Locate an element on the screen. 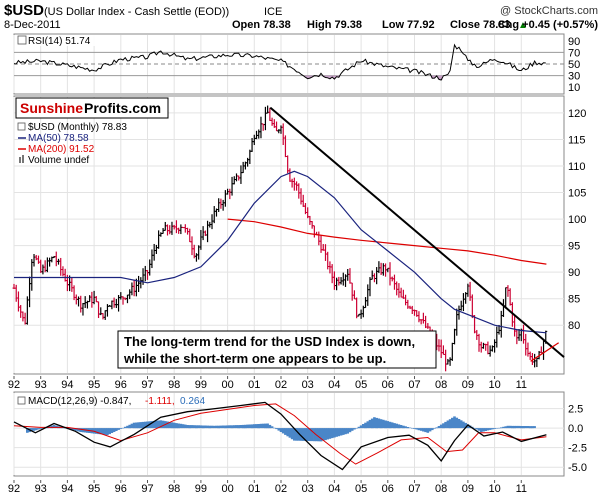 The width and height of the screenshot is (602, 502). legend-ma50: MA(50) 78.58 is located at coordinates (58, 138).